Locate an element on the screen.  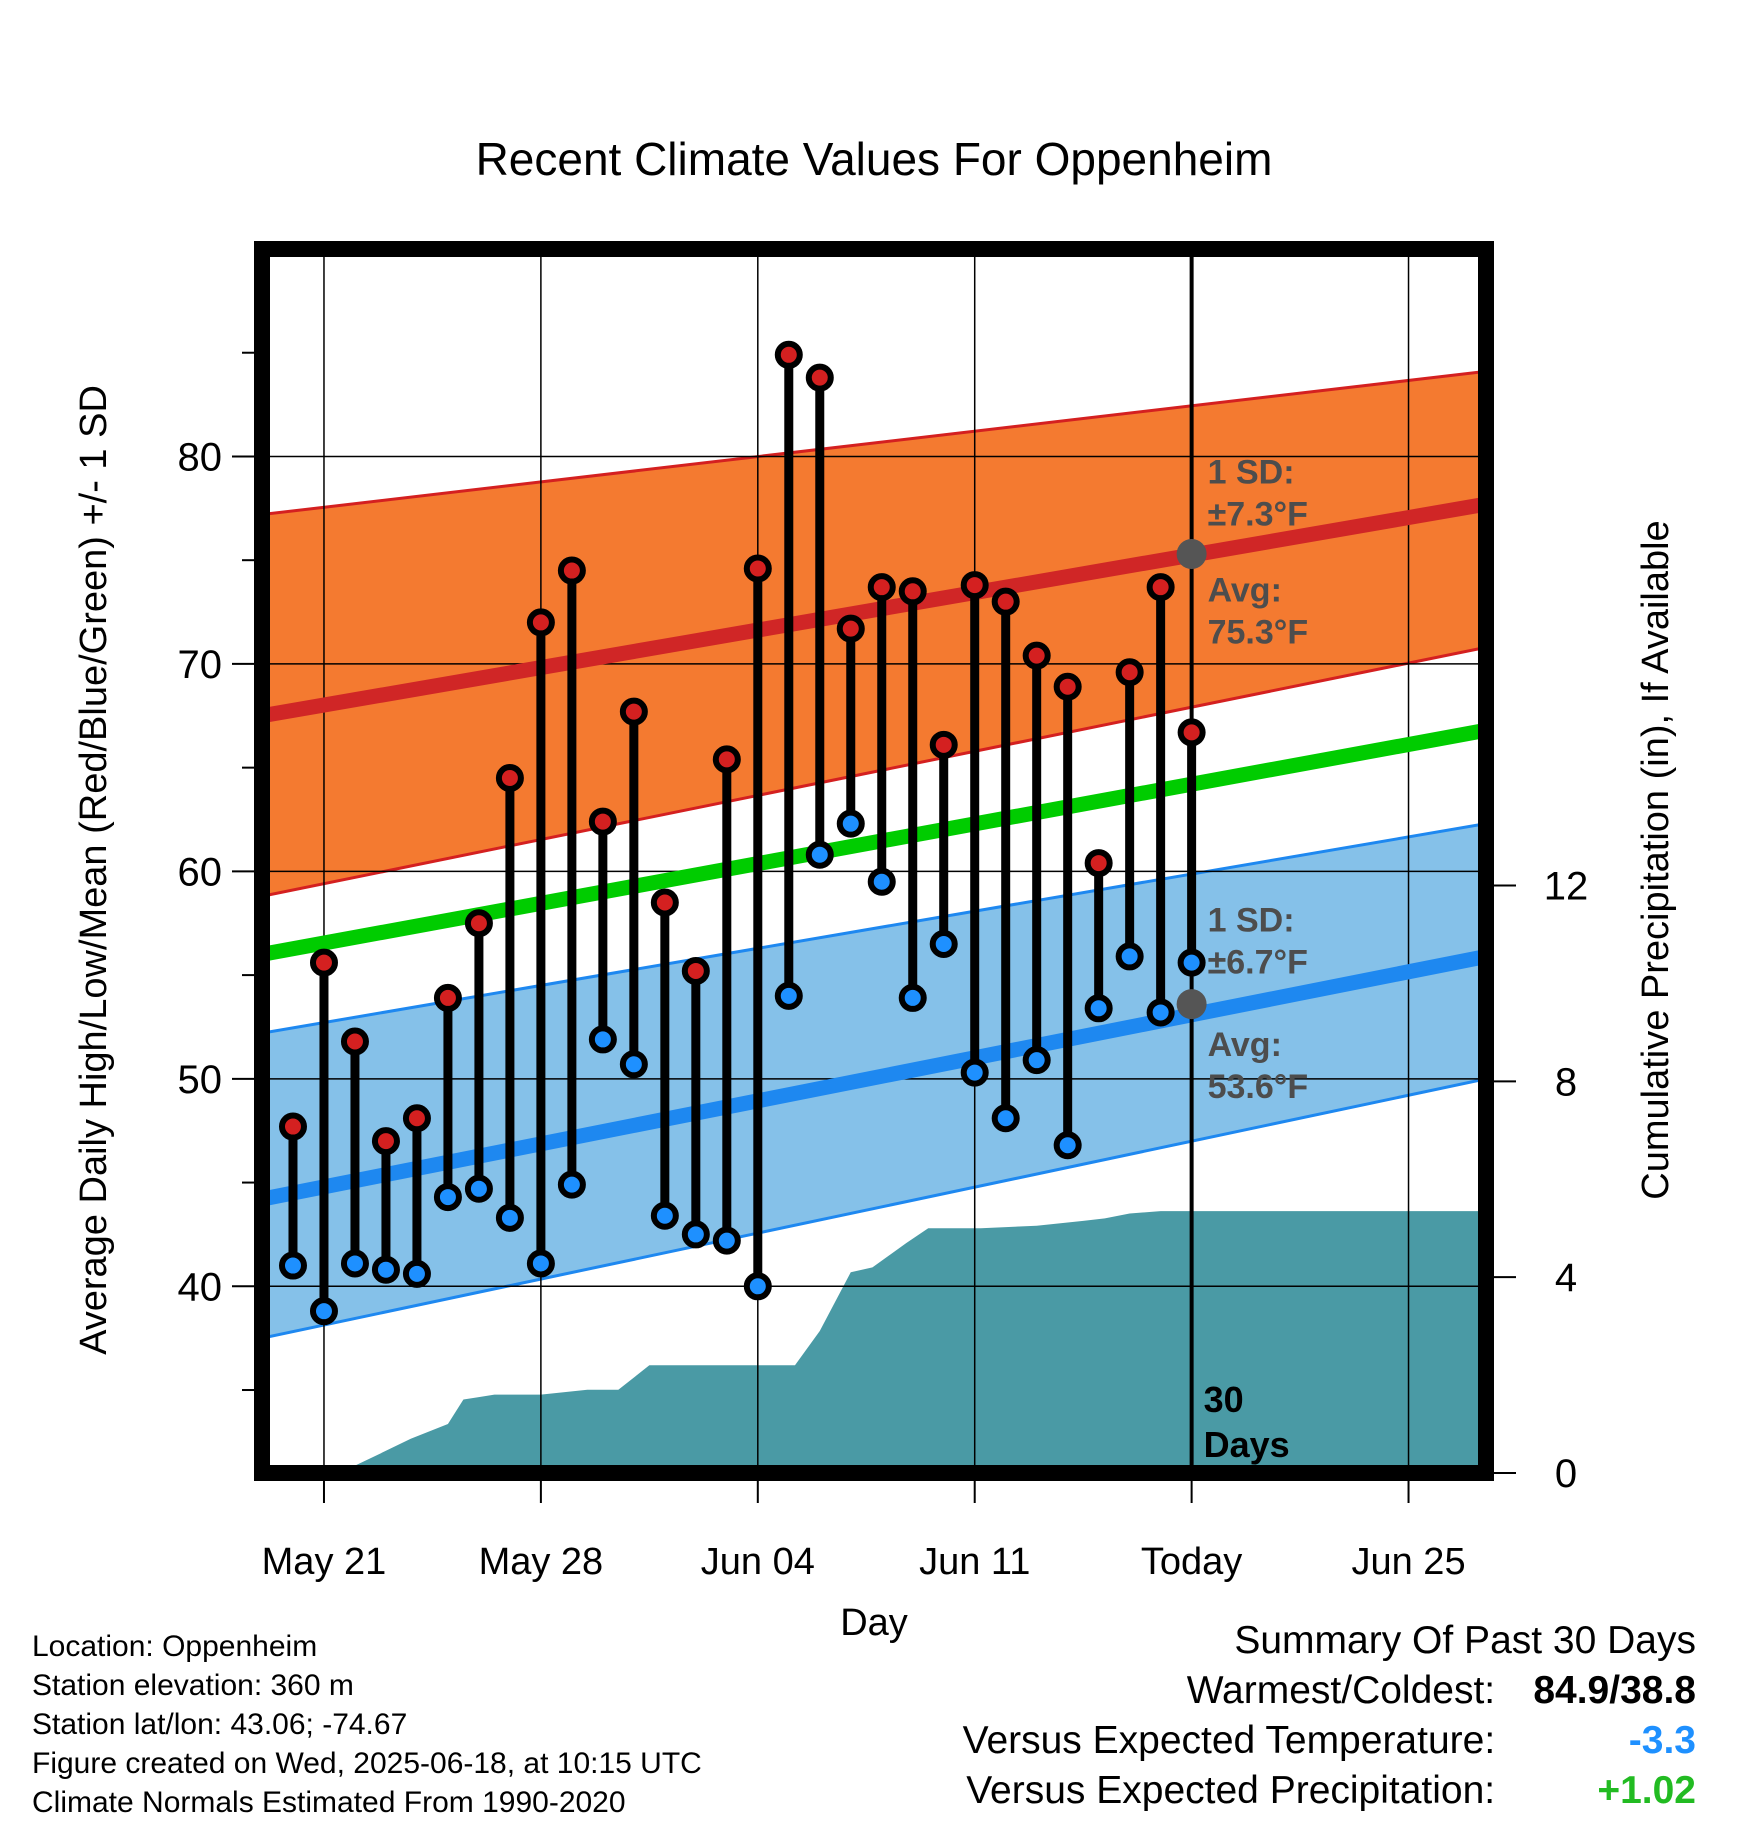
y-tick-label: 60 is located at coordinates (200, 872).